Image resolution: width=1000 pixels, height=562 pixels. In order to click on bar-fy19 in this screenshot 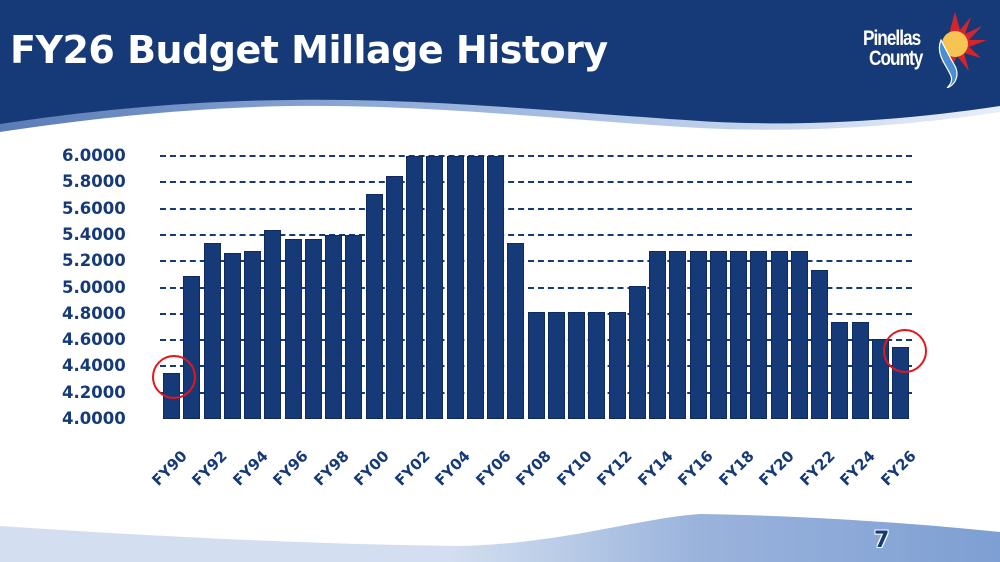, I will do `click(759, 335)`.